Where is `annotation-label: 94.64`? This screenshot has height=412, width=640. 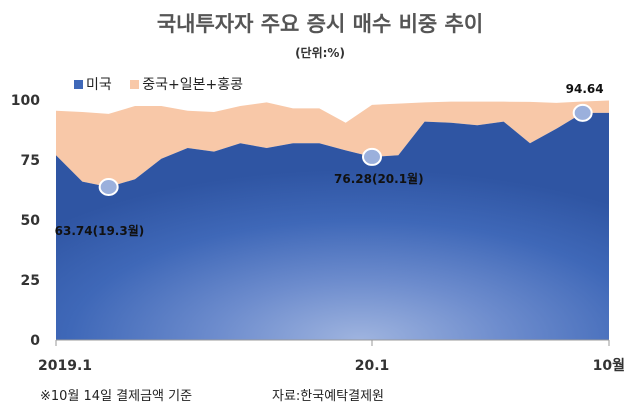 annotation-label: 94.64 is located at coordinates (585, 89).